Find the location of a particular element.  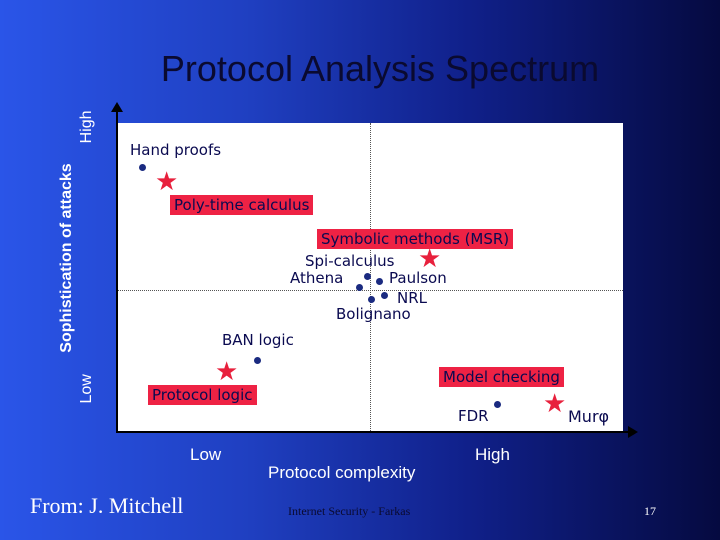

x-axis-low-label: Low is located at coordinates (206, 454).